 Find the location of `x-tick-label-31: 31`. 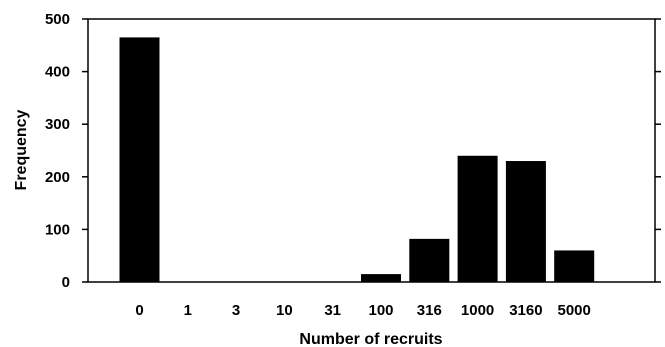

x-tick-label-31: 31 is located at coordinates (332, 310).